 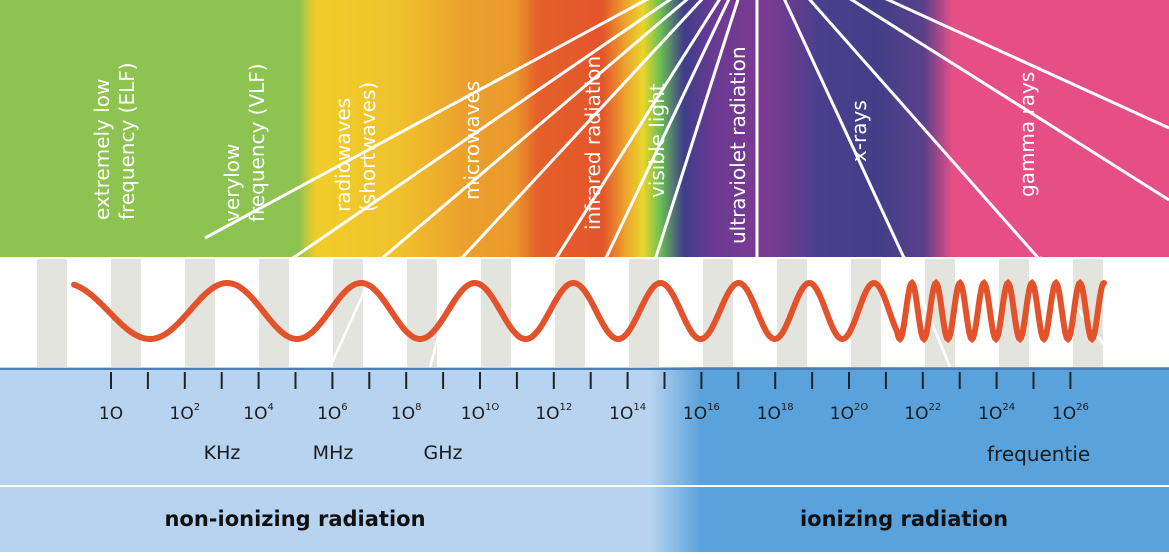 I want to click on tick-exponent: 22, so click(x=935, y=407).